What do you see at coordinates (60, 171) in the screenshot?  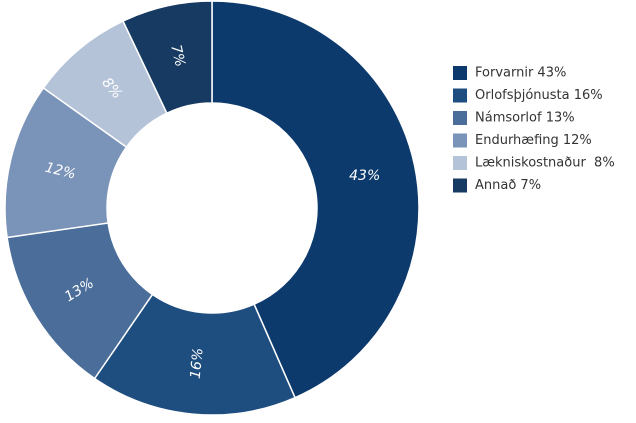 I see `slice-label: 12%` at bounding box center [60, 171].